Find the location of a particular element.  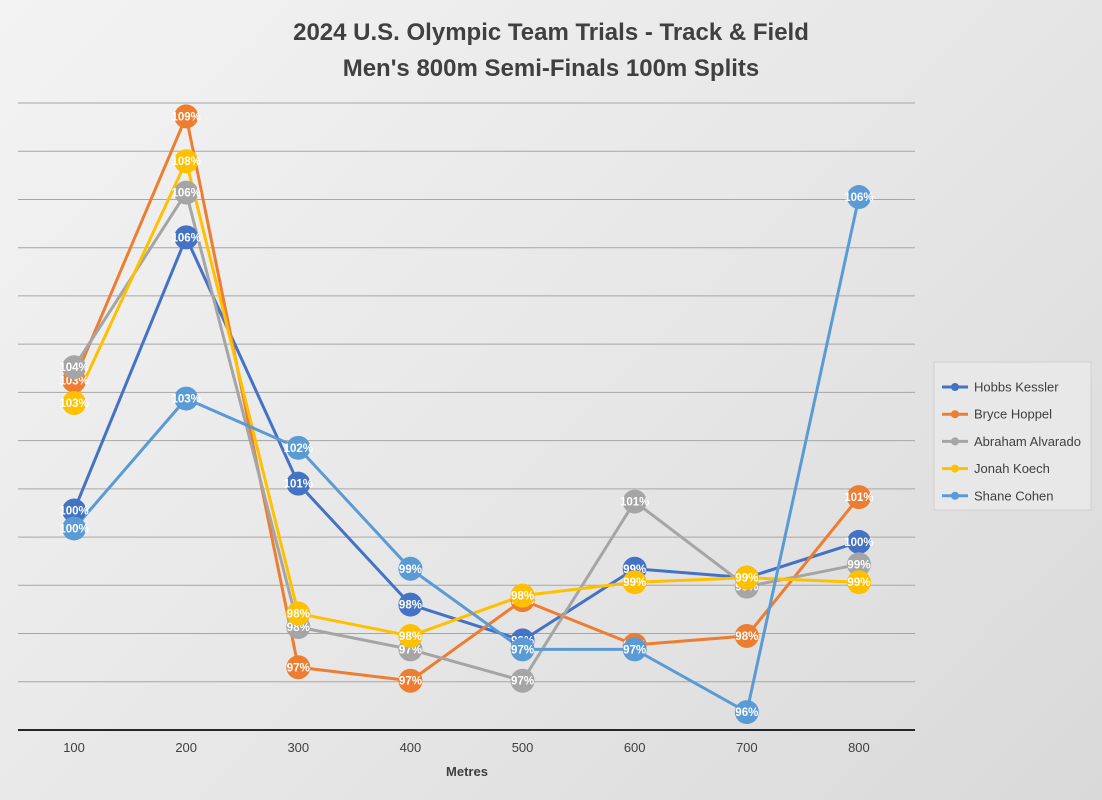

legend-label: Shane Cohen is located at coordinates (1014, 495).